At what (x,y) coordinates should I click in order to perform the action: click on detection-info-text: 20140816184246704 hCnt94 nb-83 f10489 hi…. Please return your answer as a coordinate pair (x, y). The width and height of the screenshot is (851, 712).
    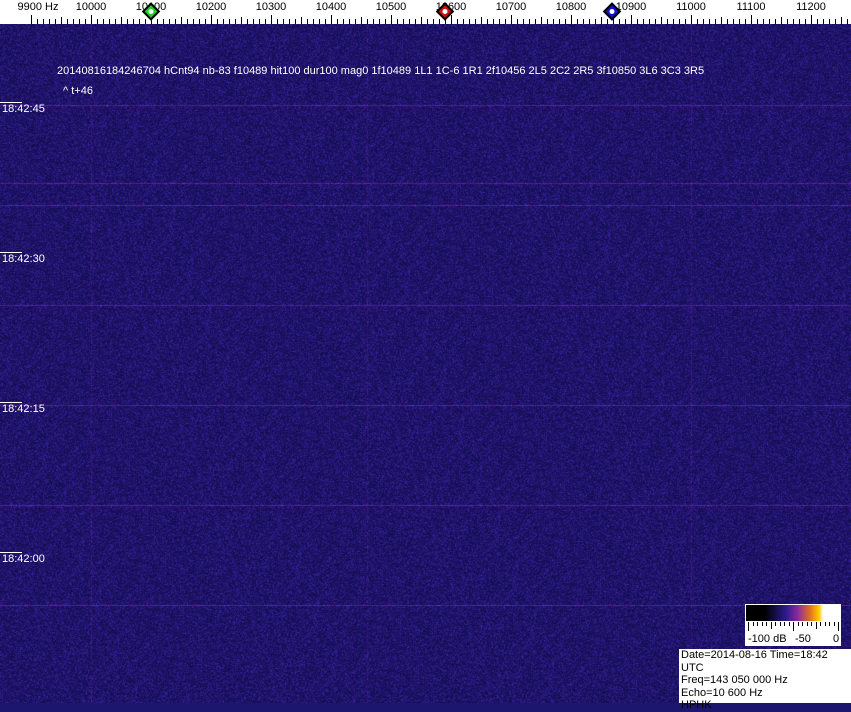
    Looking at the image, I should click on (381, 71).